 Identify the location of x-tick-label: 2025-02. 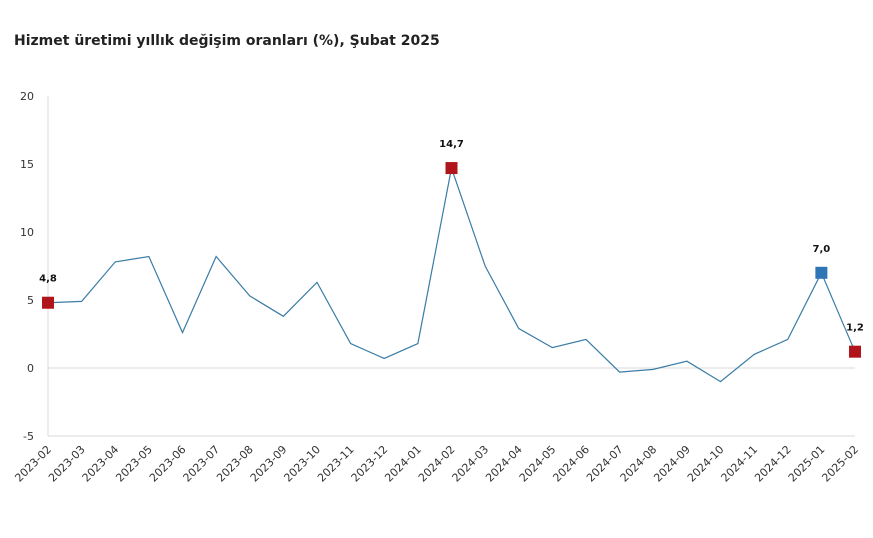
(840, 464).